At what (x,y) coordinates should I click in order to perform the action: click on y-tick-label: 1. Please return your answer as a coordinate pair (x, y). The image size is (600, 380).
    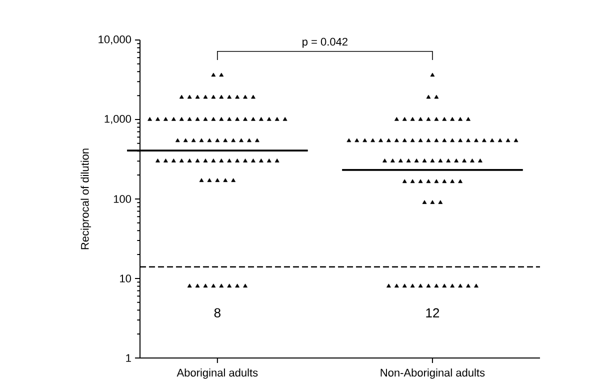
    Looking at the image, I should click on (128, 358).